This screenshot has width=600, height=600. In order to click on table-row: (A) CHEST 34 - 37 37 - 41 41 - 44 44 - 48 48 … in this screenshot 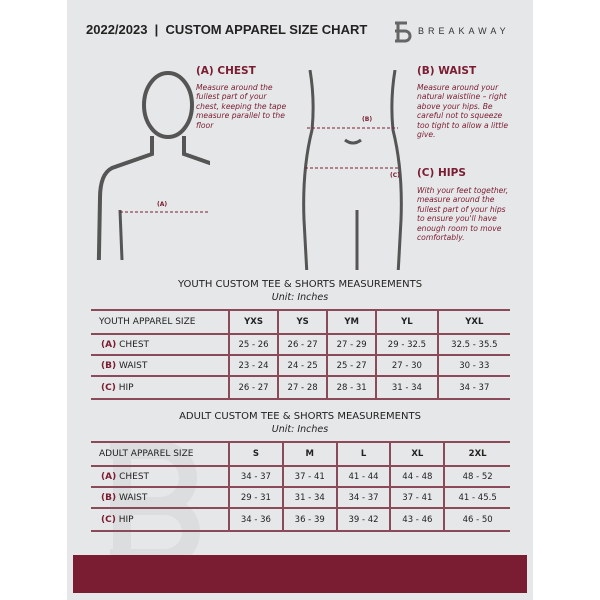, I will do `click(300, 477)`.